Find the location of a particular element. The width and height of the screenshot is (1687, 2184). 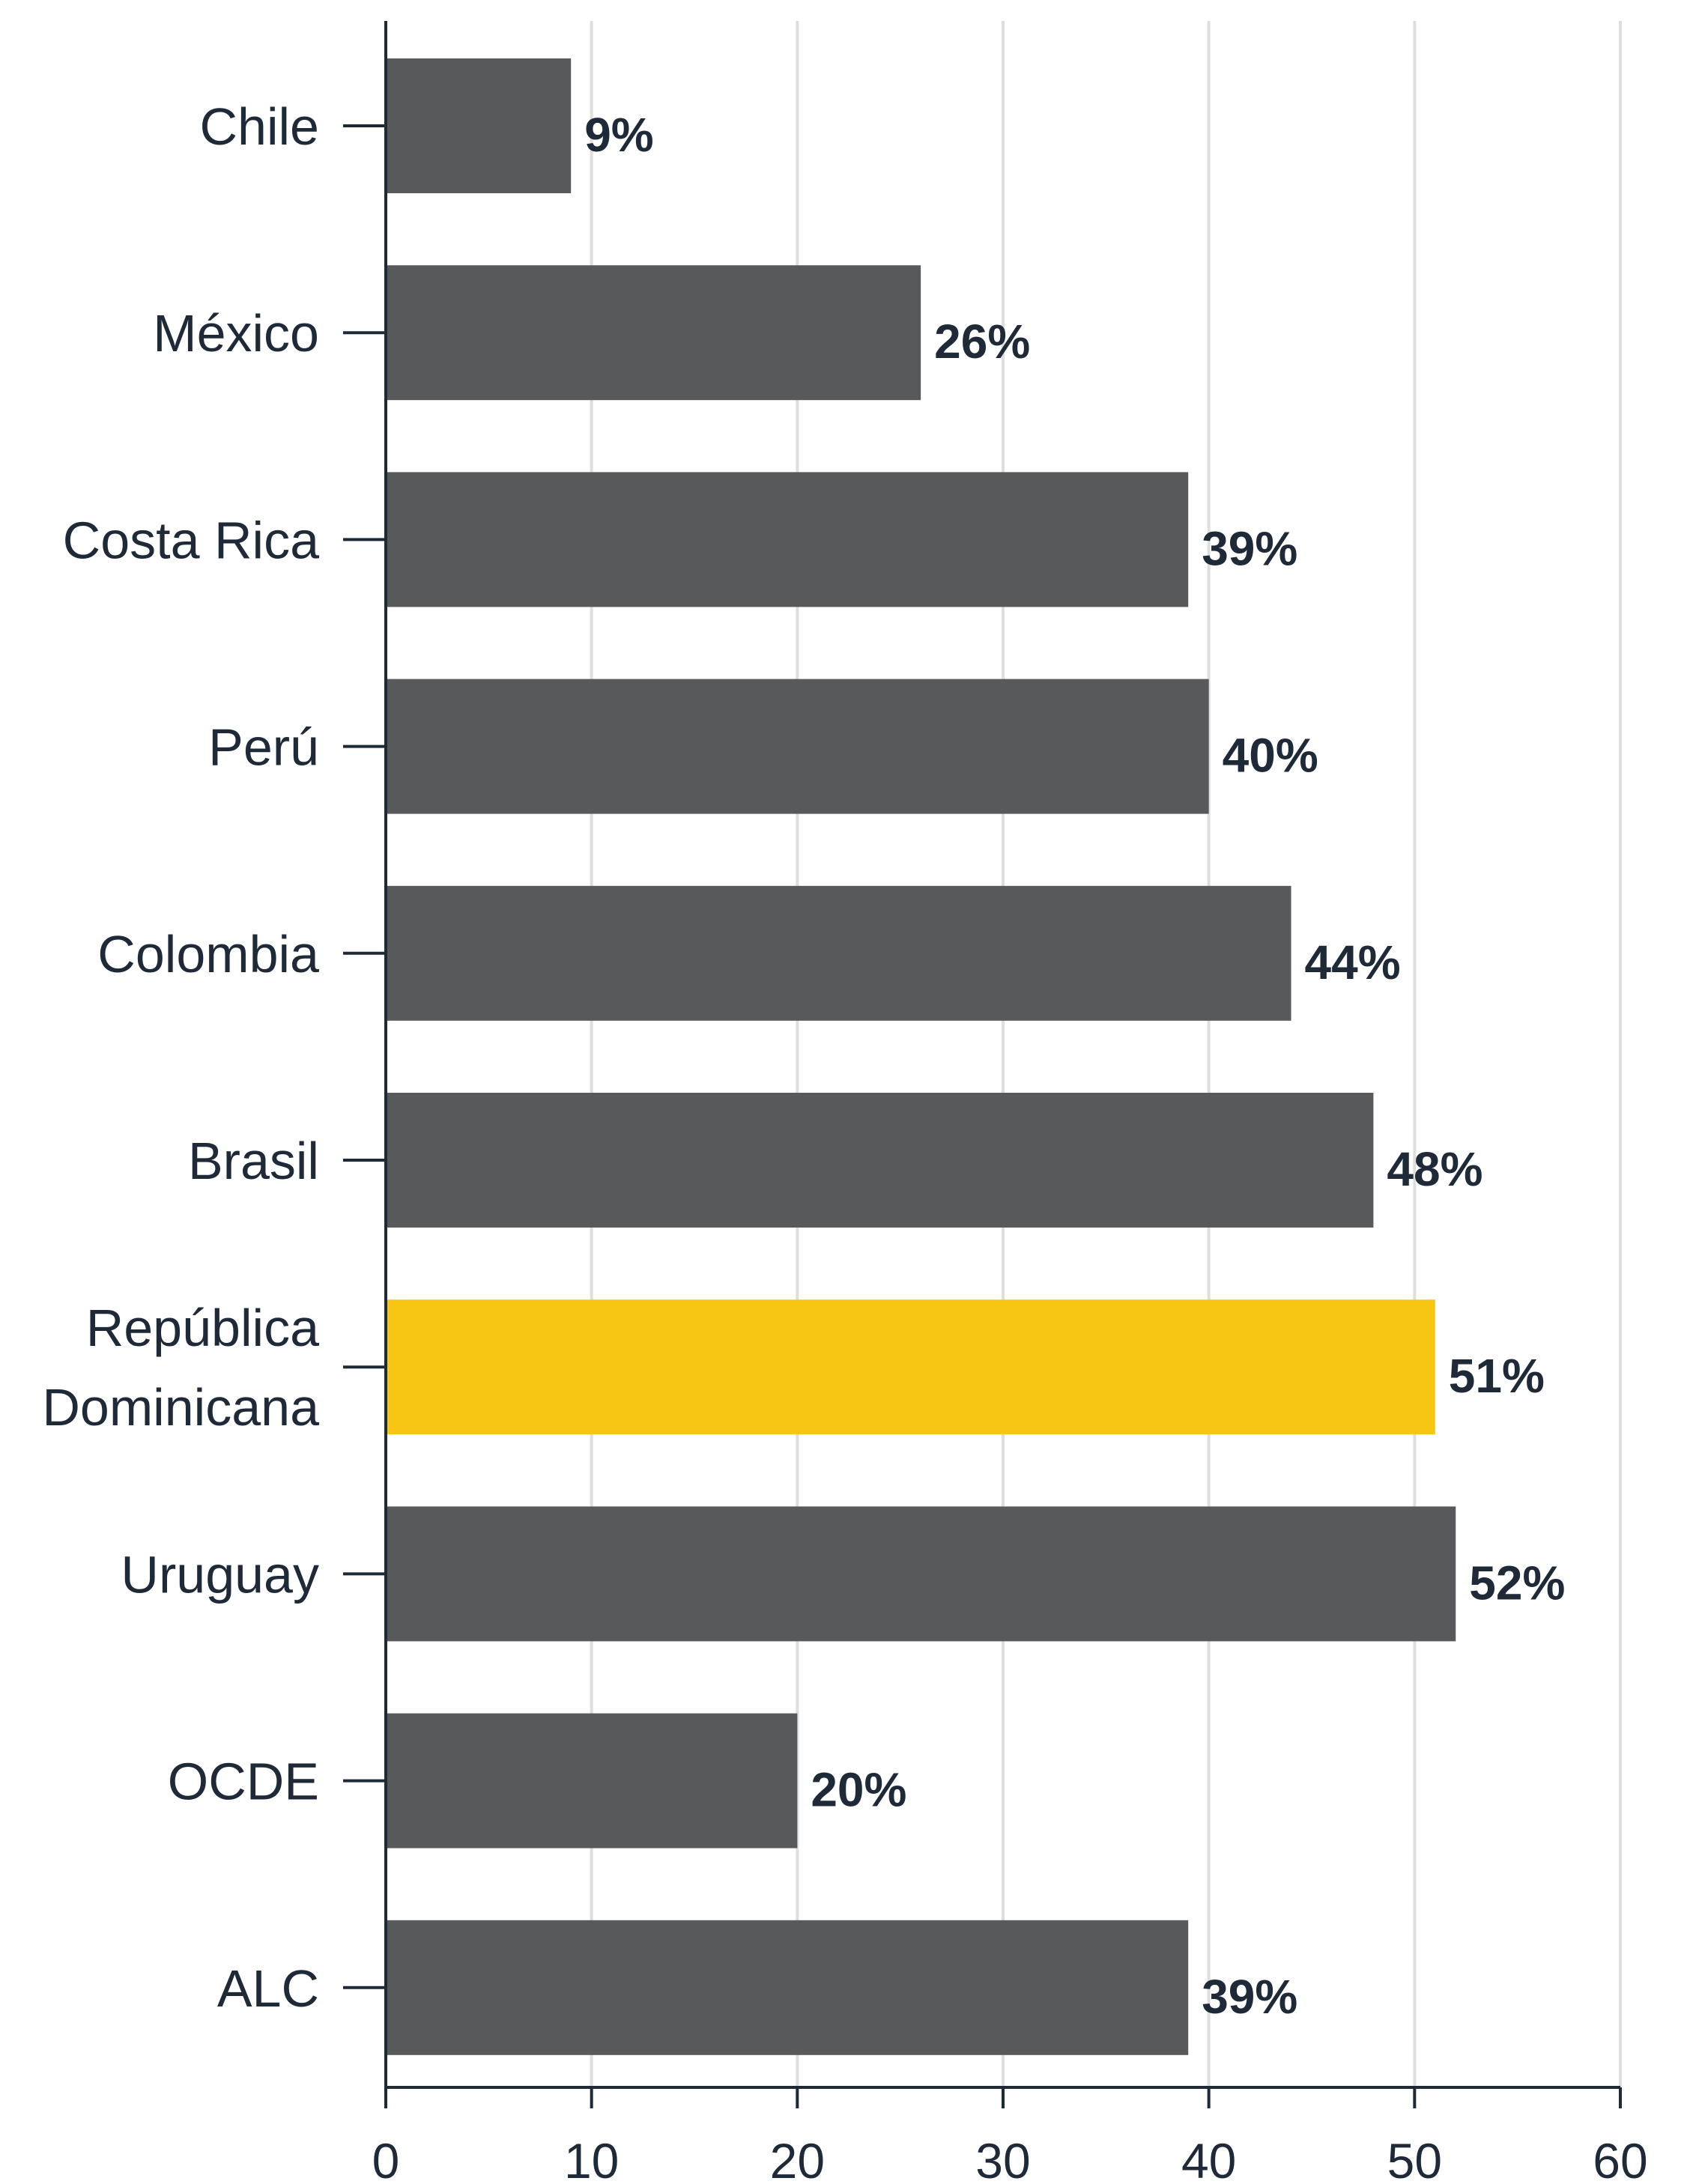

category-label: México is located at coordinates (236, 333).